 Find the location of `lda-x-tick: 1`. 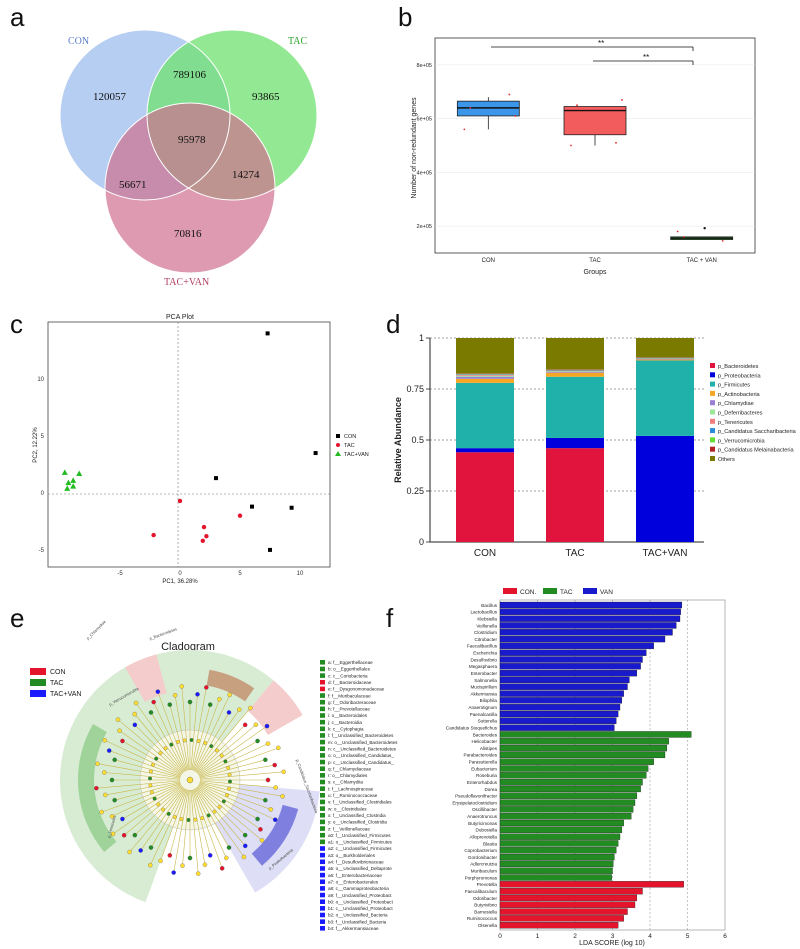

lda-x-tick: 1 is located at coordinates (538, 936).